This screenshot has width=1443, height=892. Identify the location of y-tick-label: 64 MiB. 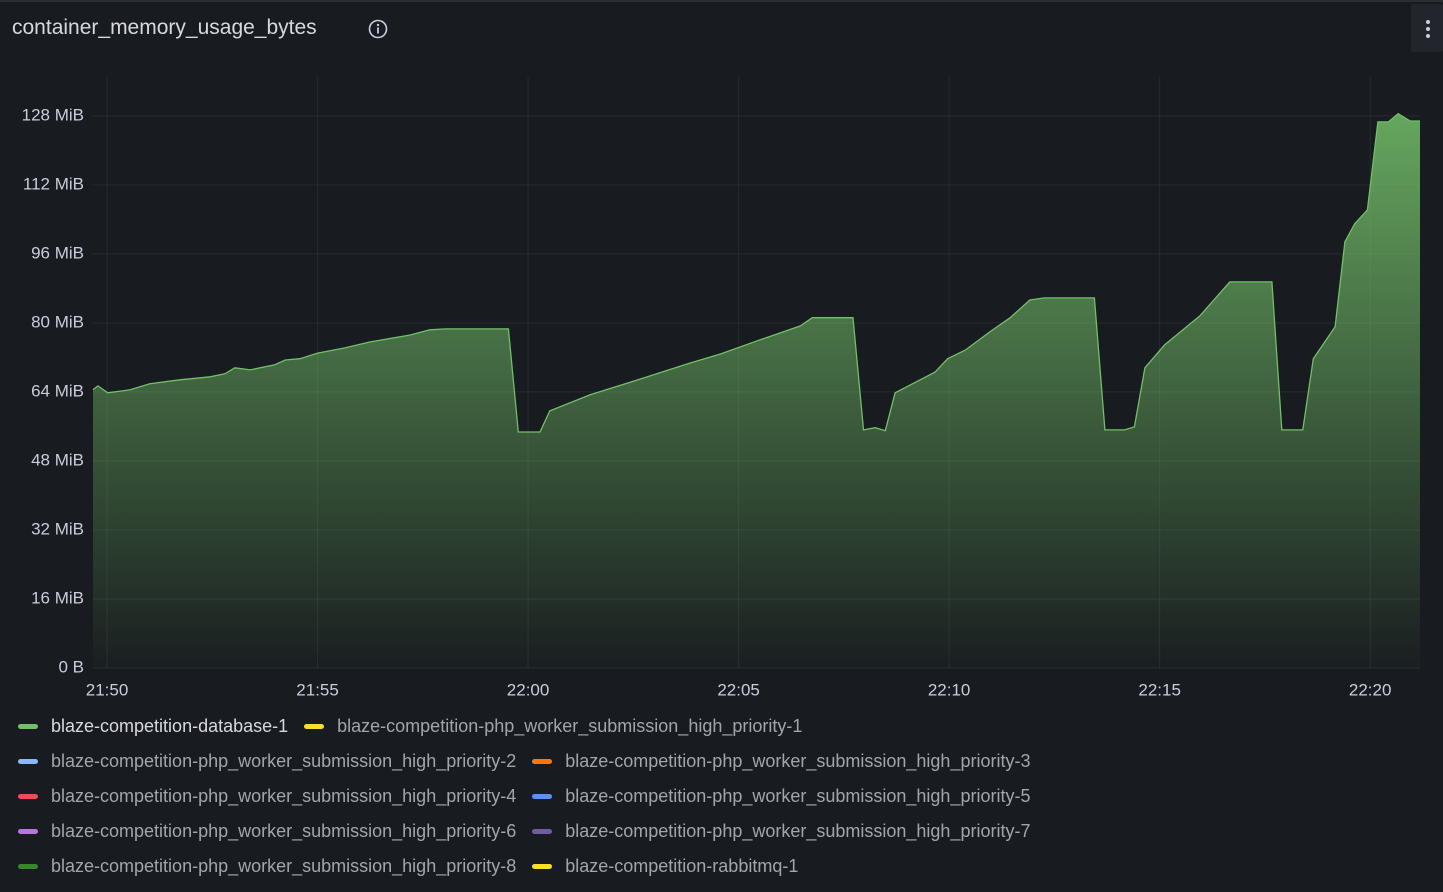
(57, 390).